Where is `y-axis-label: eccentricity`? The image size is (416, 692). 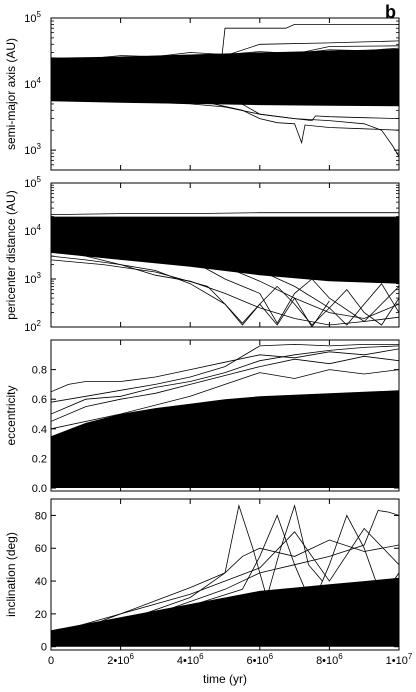
y-axis-label: eccentricity is located at coordinates (11, 415).